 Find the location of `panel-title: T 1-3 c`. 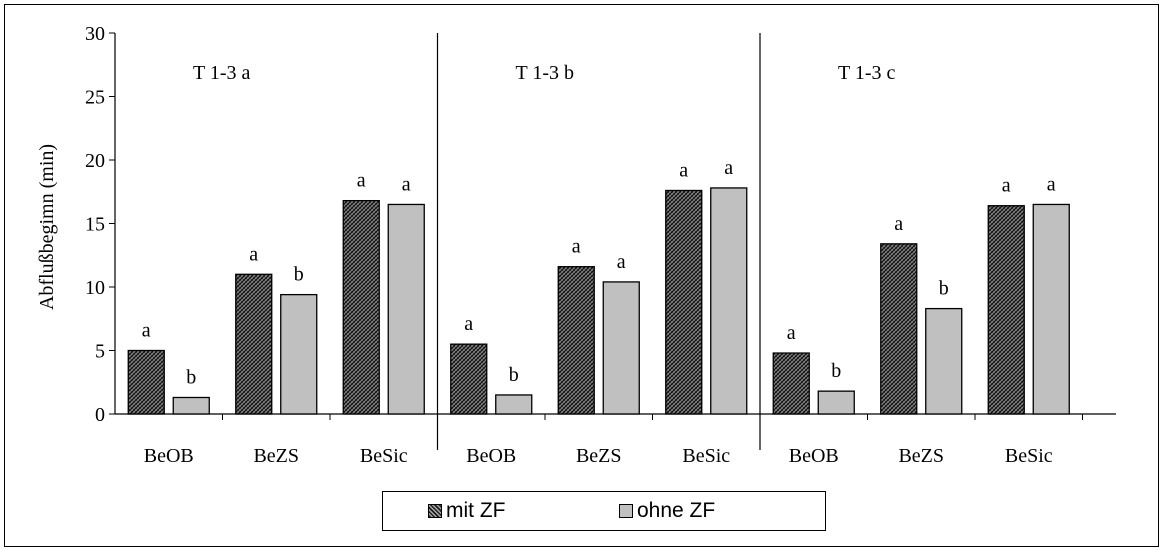

panel-title: T 1-3 c is located at coordinates (867, 73).